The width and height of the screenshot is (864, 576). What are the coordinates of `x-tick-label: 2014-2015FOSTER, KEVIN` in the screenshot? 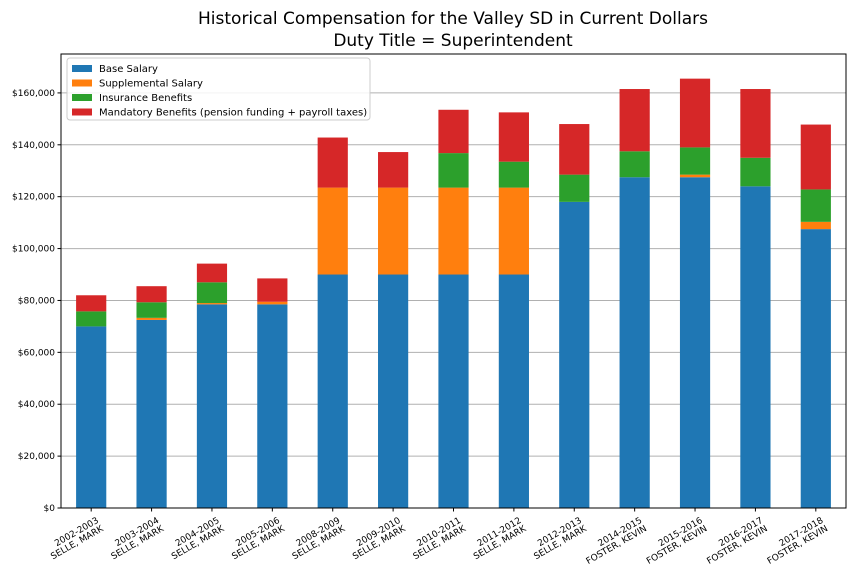 It's located at (614, 541).